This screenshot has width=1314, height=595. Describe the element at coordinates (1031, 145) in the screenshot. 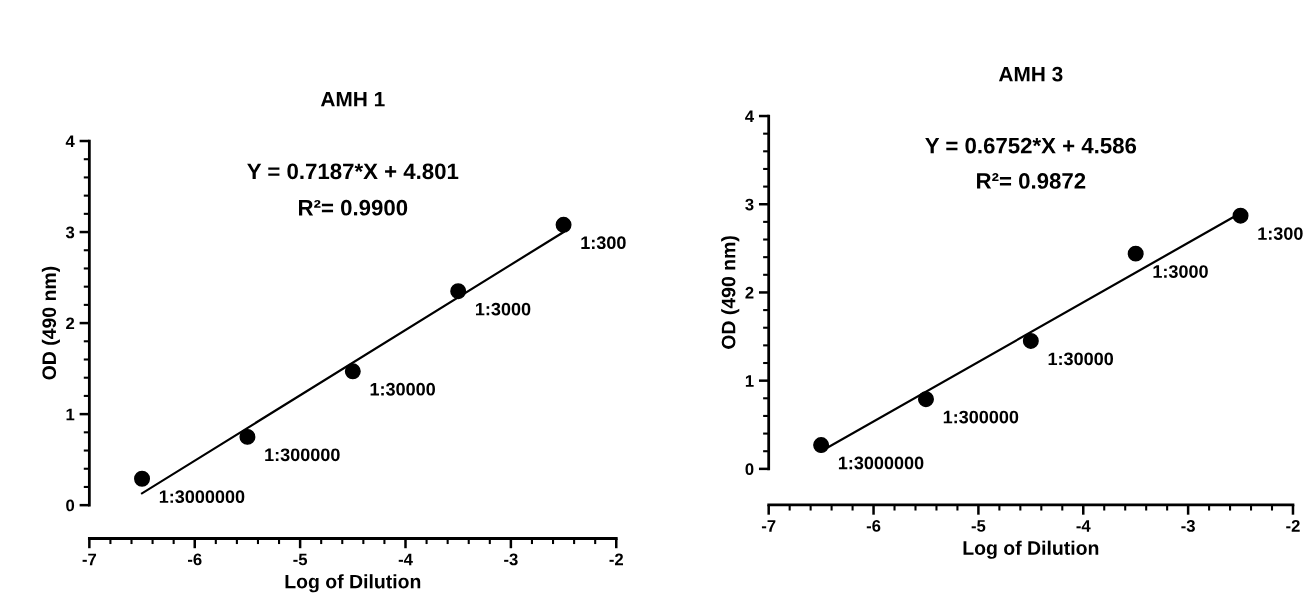

I see `annotation: Y = 0.6752*X + 4.586` at that location.